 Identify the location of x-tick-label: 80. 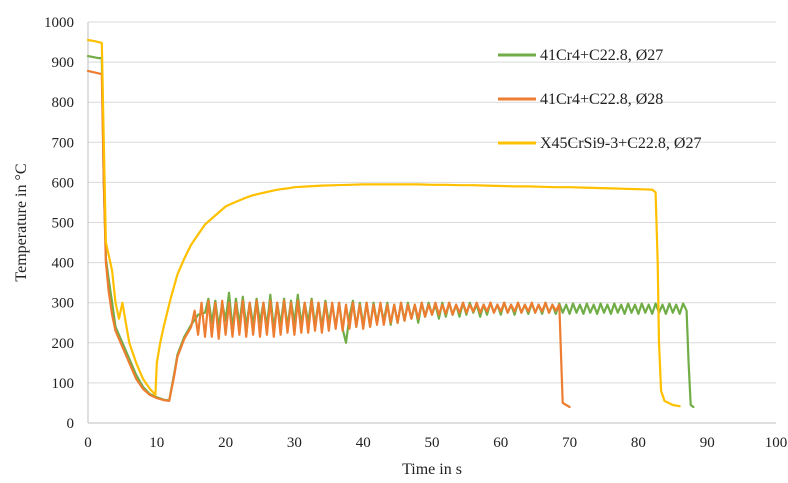
(638, 443).